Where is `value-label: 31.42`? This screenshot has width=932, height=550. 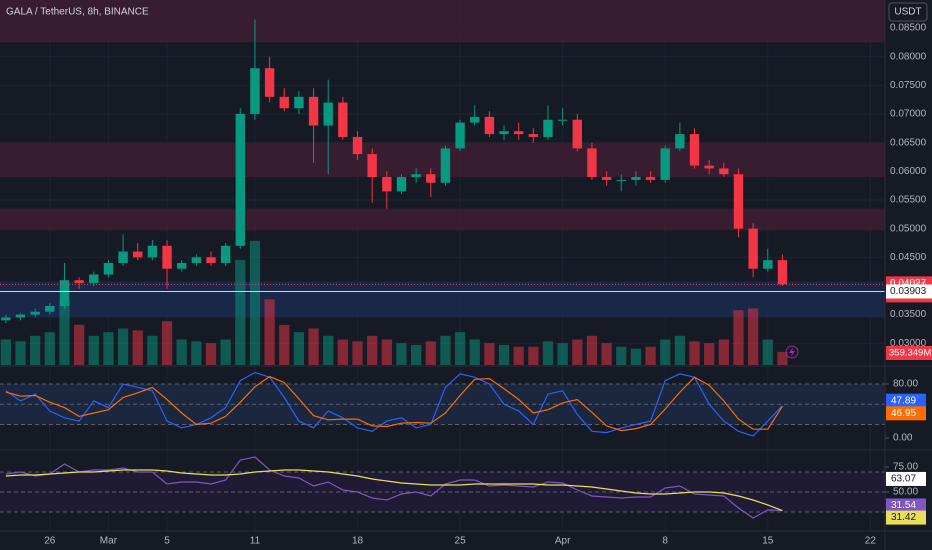 value-label: 31.42 is located at coordinates (903, 517).